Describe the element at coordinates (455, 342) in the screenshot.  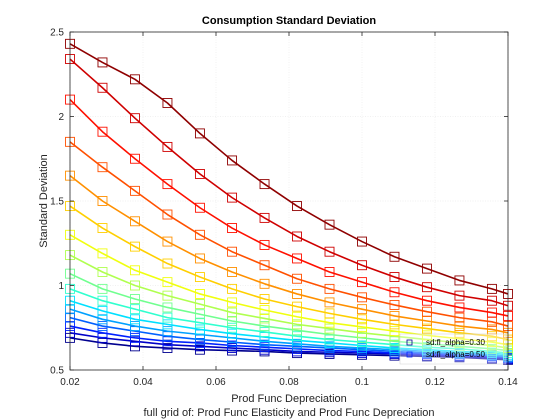
I see `legend-entry-1: sd:fl_alpha=0.30` at that location.